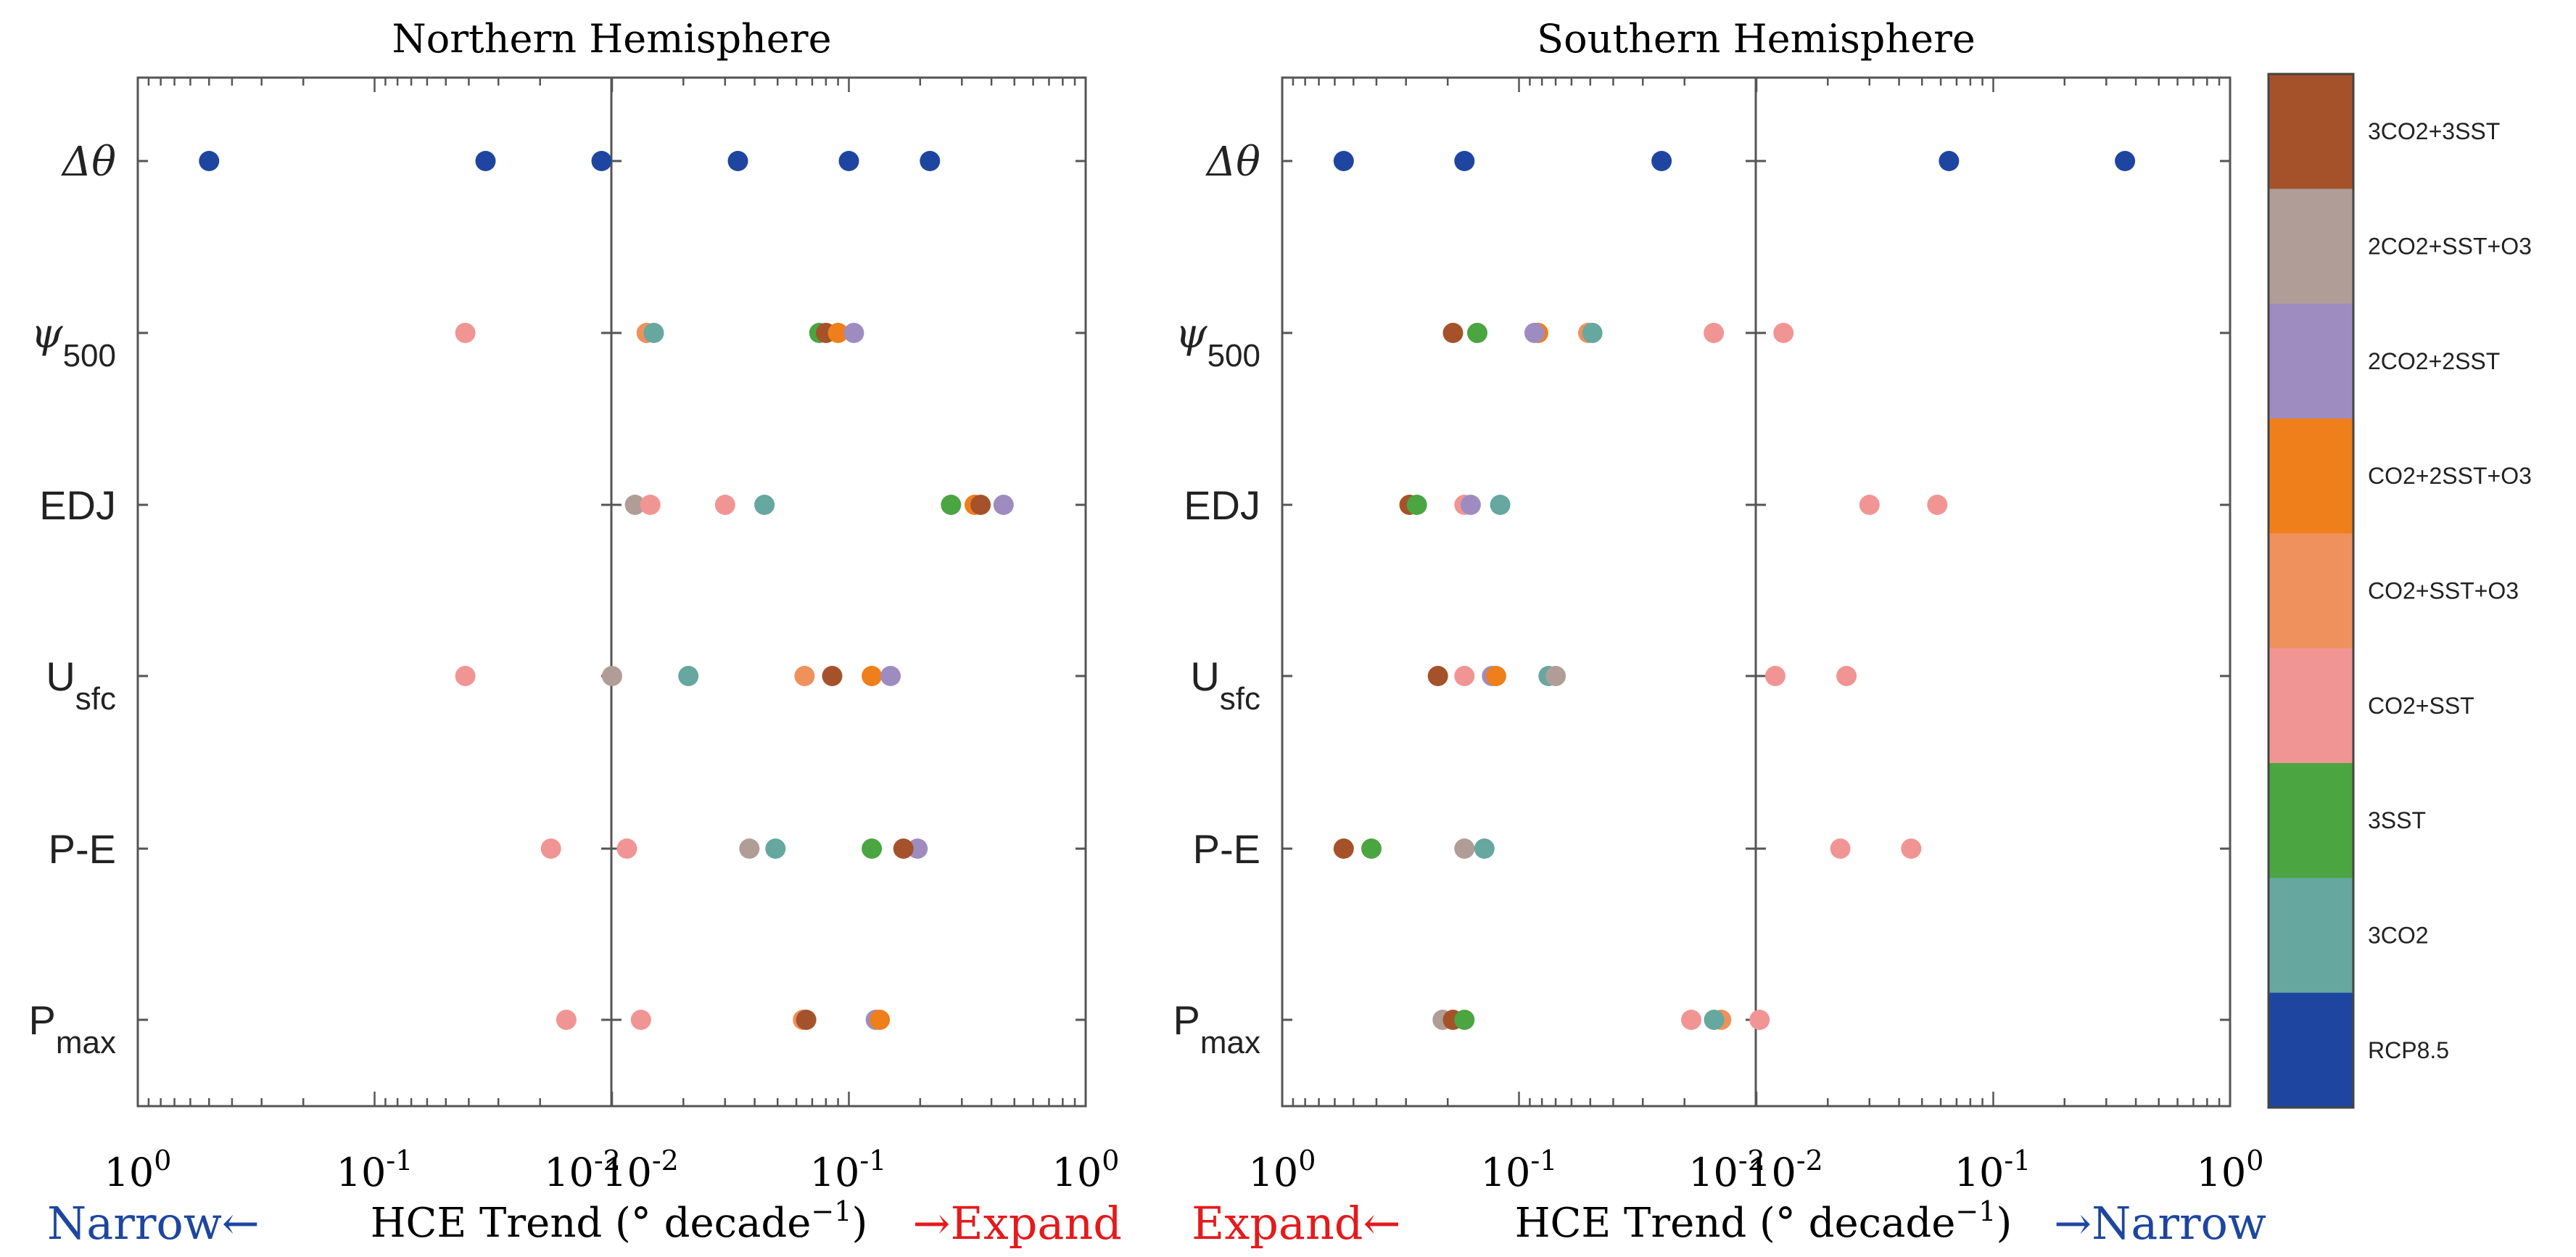  Describe the element at coordinates (1296, 1223) in the screenshot. I see `direction-label-left: Expand←` at that location.